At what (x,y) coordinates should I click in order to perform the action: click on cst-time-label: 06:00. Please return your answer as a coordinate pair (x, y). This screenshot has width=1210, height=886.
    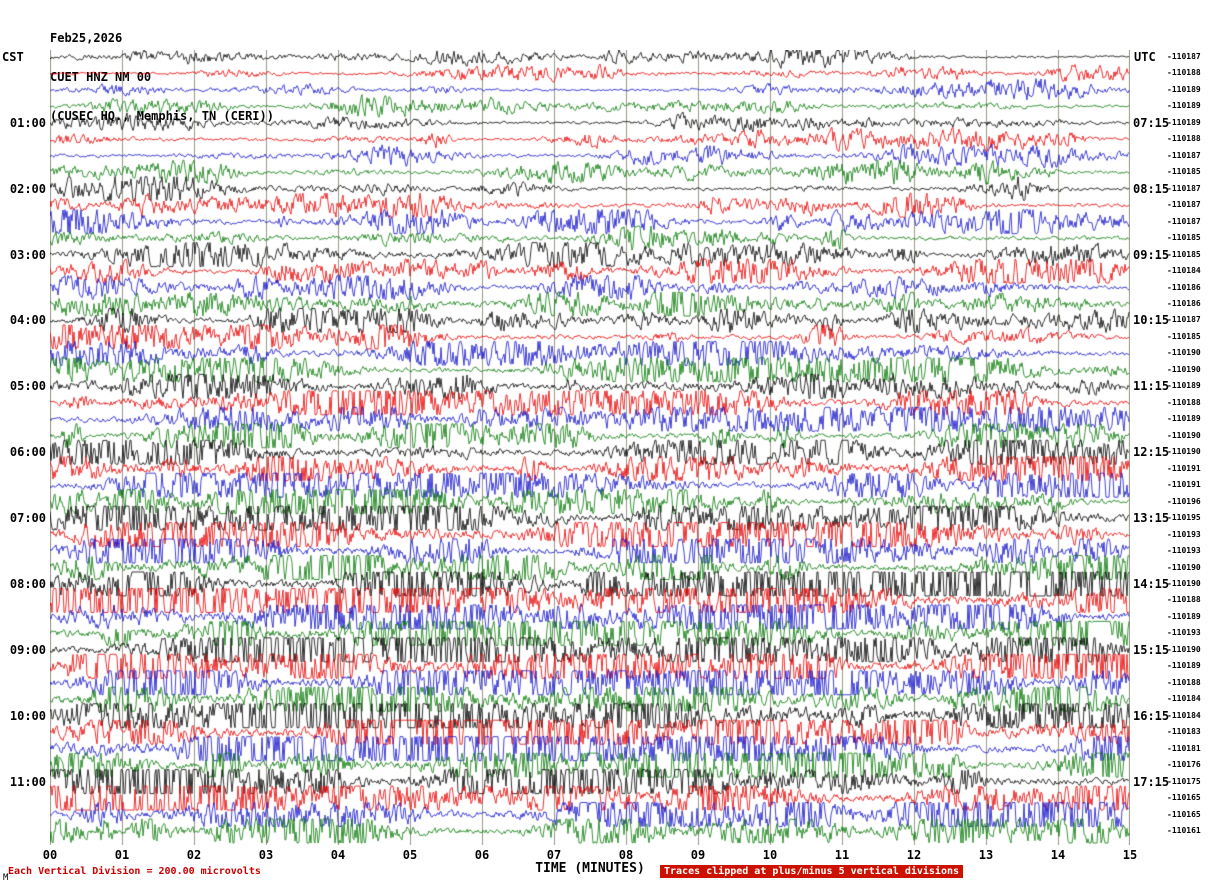
    Looking at the image, I should click on (27, 452).